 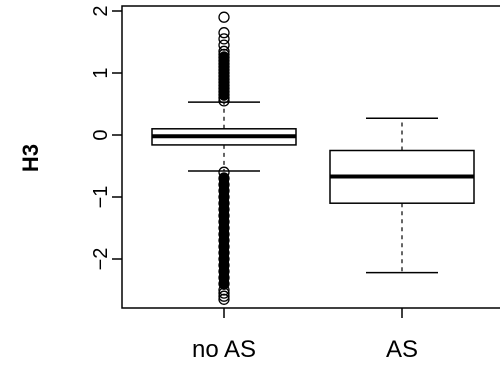 I want to click on outlier-band-high, so click(x=224, y=76).